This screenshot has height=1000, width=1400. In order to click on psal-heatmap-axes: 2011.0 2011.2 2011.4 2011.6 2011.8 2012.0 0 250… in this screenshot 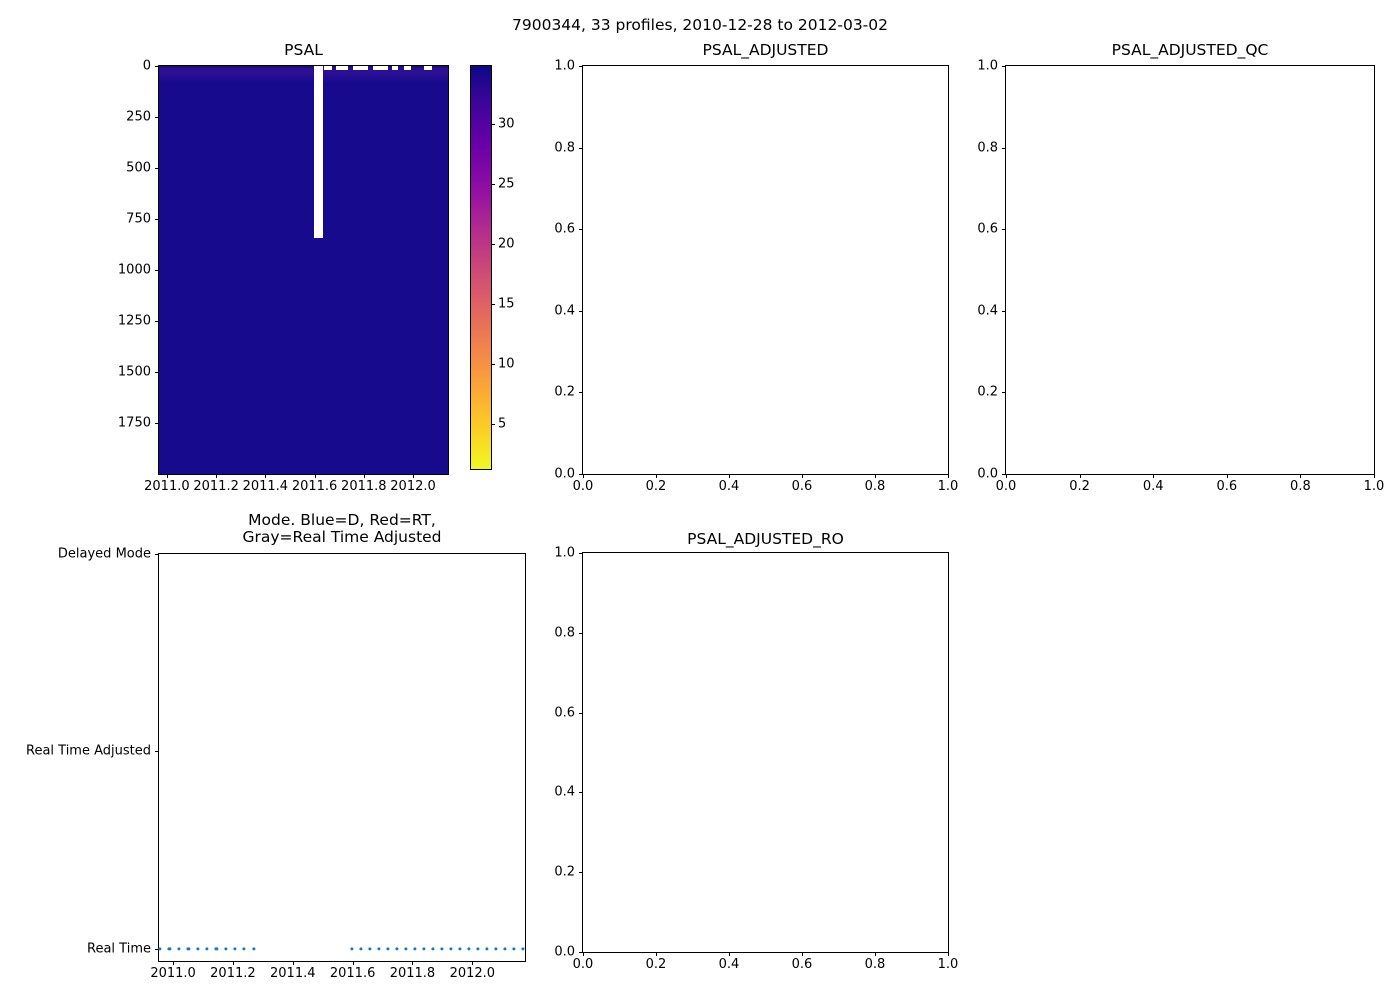, I will do `click(283, 276)`.